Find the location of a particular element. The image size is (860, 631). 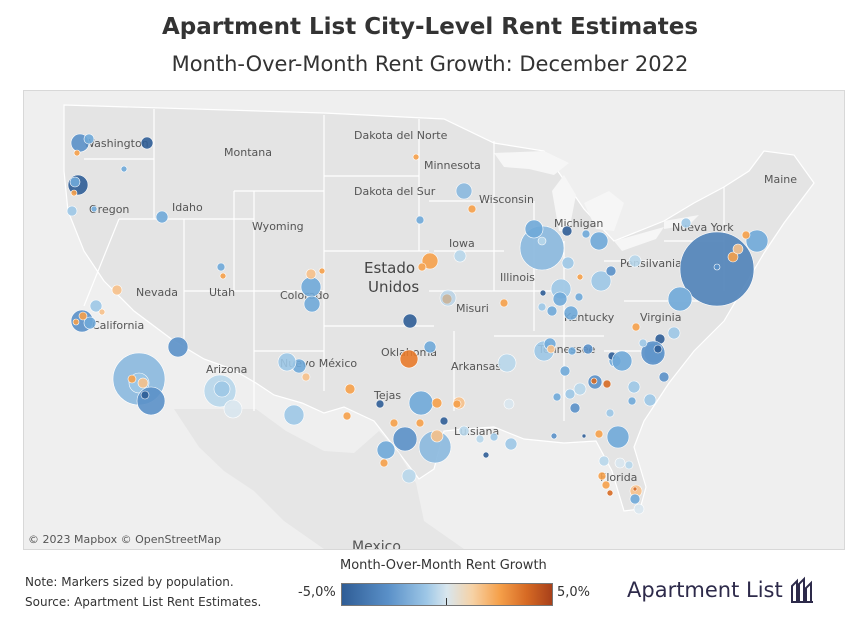

marker-atlanta is located at coordinates (580, 389).